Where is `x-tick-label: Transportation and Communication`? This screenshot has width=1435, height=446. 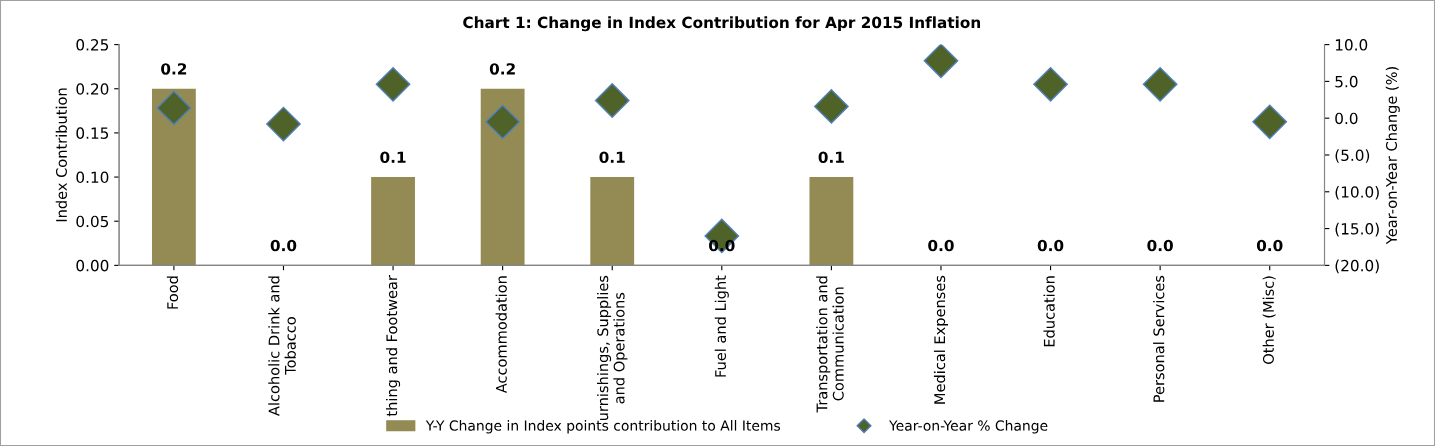 x-tick-label: Transportation and Communication is located at coordinates (830, 344).